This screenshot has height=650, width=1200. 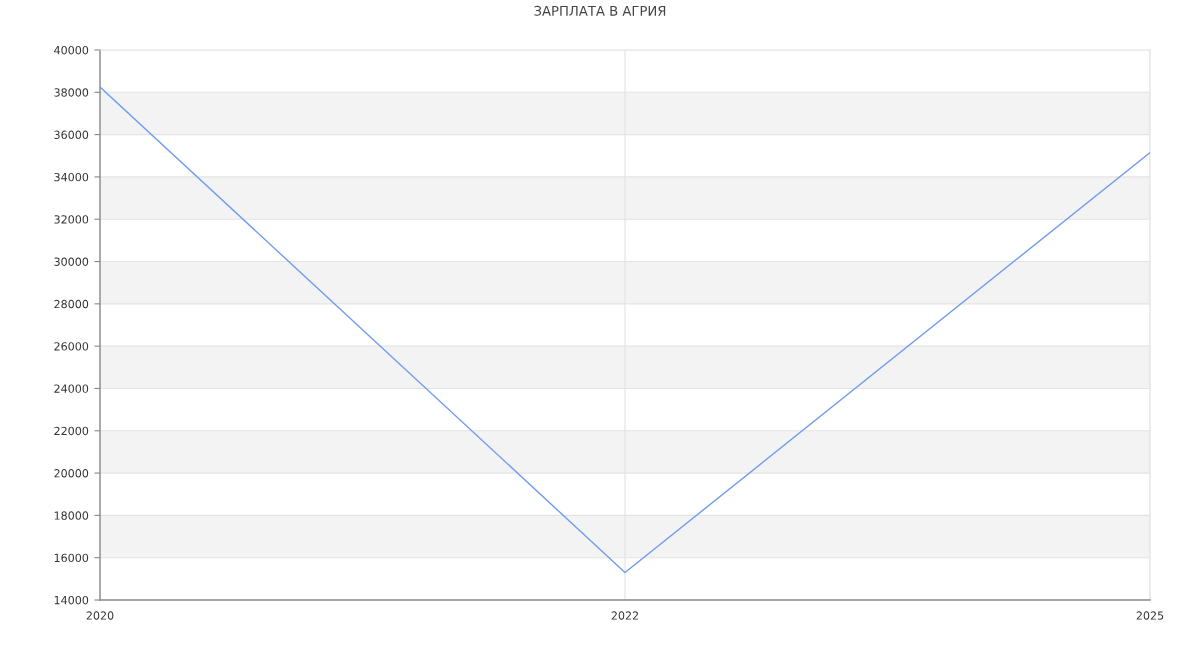 What do you see at coordinates (71, 515) in the screenshot?
I see `y-tick-label: 18000` at bounding box center [71, 515].